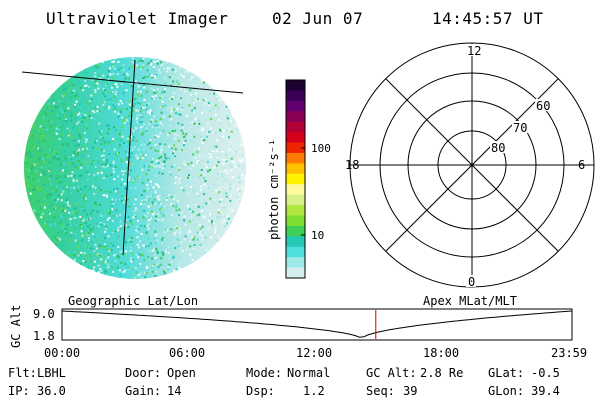 This screenshot has width=600, height=400. What do you see at coordinates (506, 373) in the screenshot?
I see `glat-label: GLat:` at bounding box center [506, 373].